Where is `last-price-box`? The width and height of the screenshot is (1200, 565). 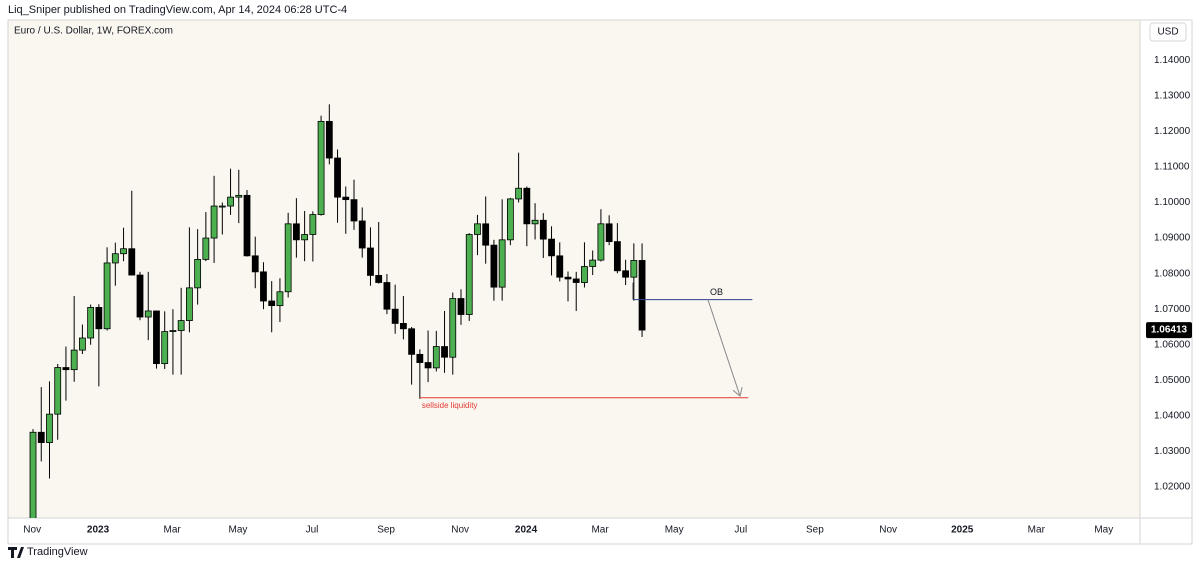
last-price-box is located at coordinates (1169, 330).